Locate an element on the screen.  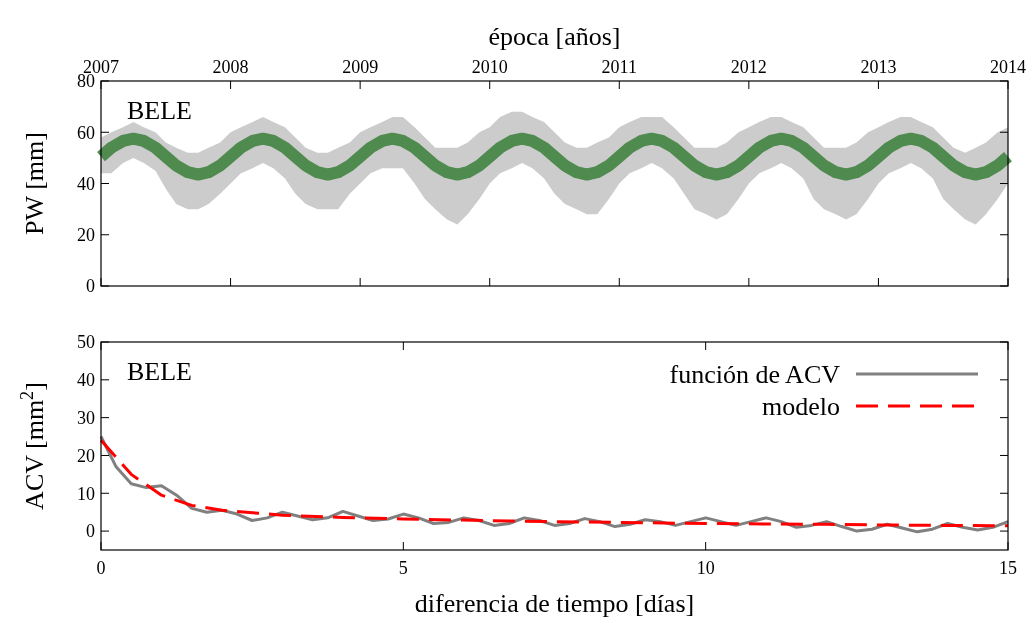
x-tick-label: 2011 is located at coordinates (619, 67).